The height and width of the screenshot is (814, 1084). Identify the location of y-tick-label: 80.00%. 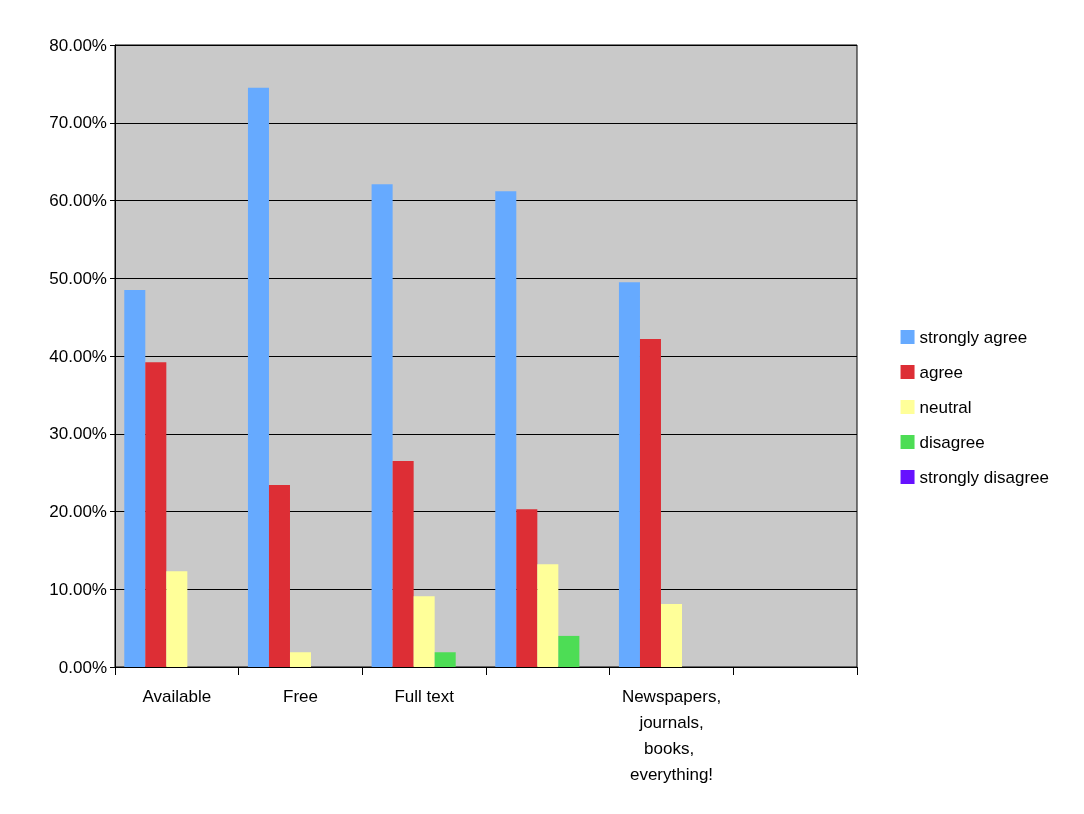
(78, 45).